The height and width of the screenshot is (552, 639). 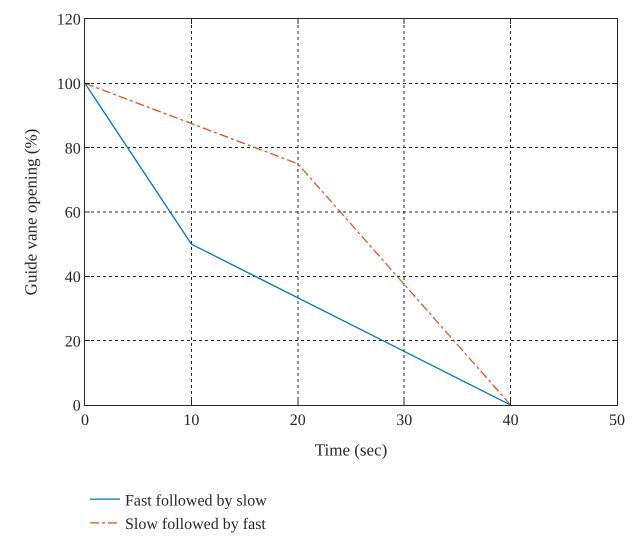 What do you see at coordinates (351, 450) in the screenshot?
I see `x-axis-title: Time (sec)` at bounding box center [351, 450].